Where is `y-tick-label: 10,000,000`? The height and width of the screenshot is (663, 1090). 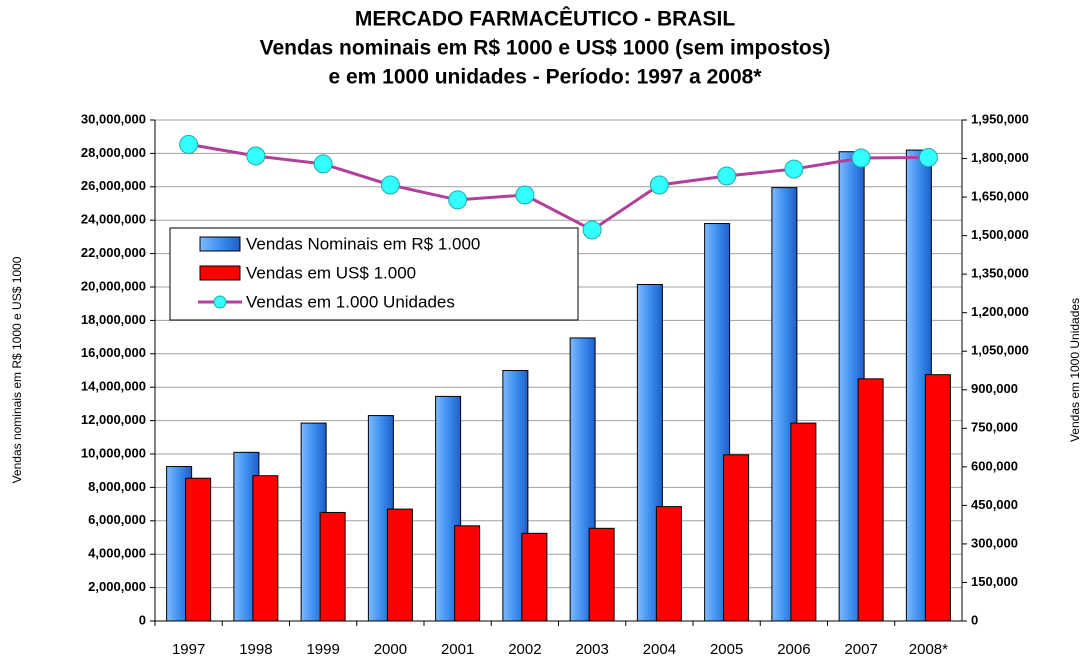 y-tick-label: 10,000,000 is located at coordinates (113, 452).